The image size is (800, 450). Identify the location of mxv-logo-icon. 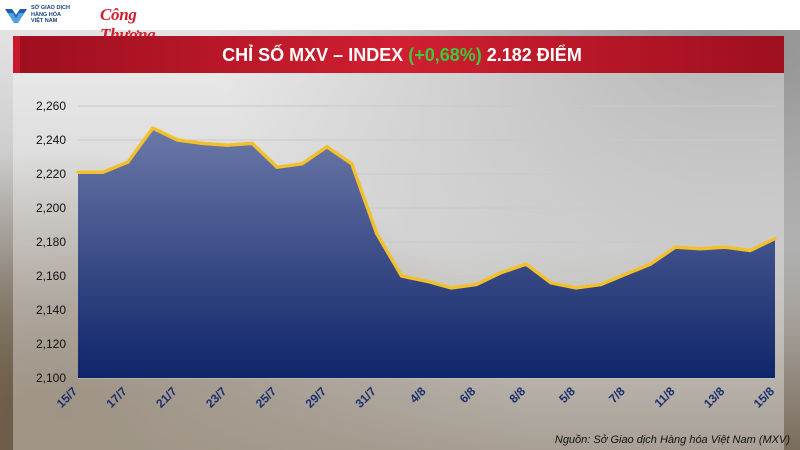
(16, 16).